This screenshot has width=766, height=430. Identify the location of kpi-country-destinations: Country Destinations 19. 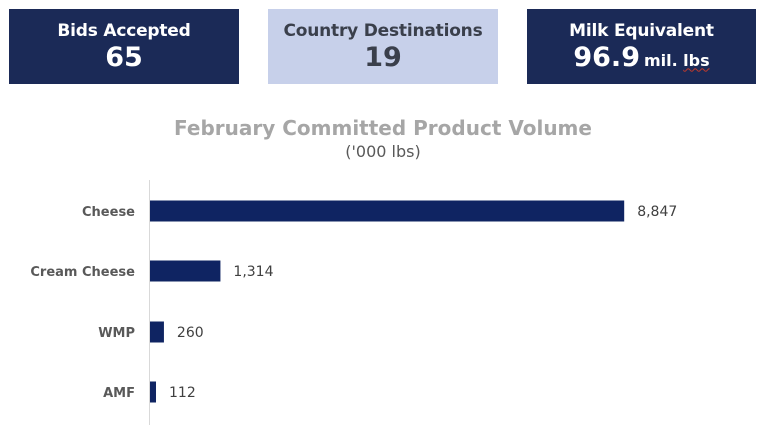
(383, 46).